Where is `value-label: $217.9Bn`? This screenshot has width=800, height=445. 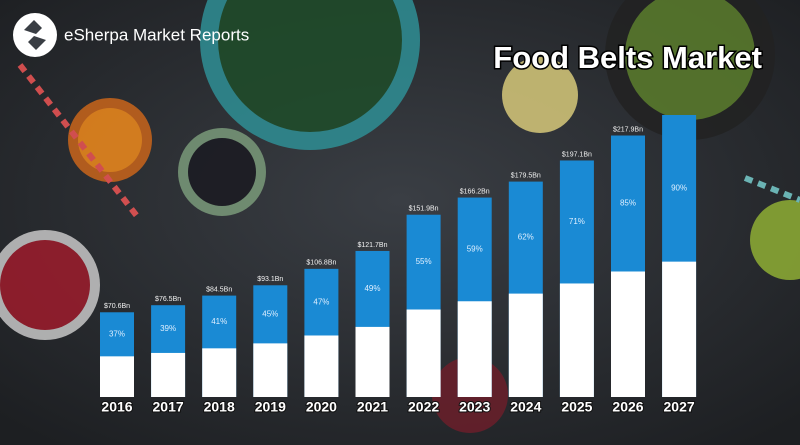 value-label: $217.9Bn is located at coordinates (628, 129).